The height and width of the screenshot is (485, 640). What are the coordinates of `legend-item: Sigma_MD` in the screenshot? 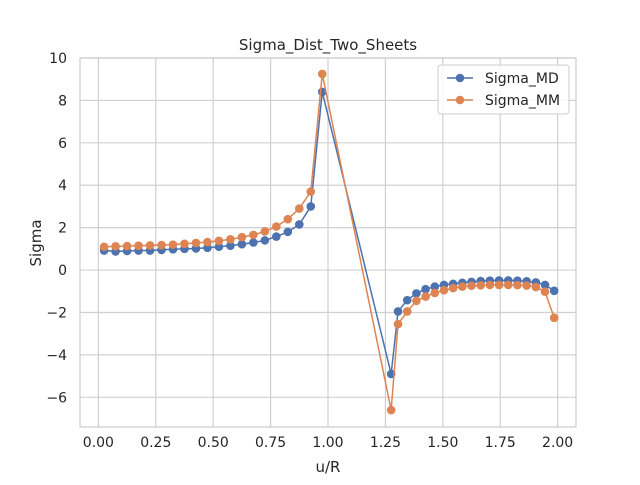 It's located at (503, 79).